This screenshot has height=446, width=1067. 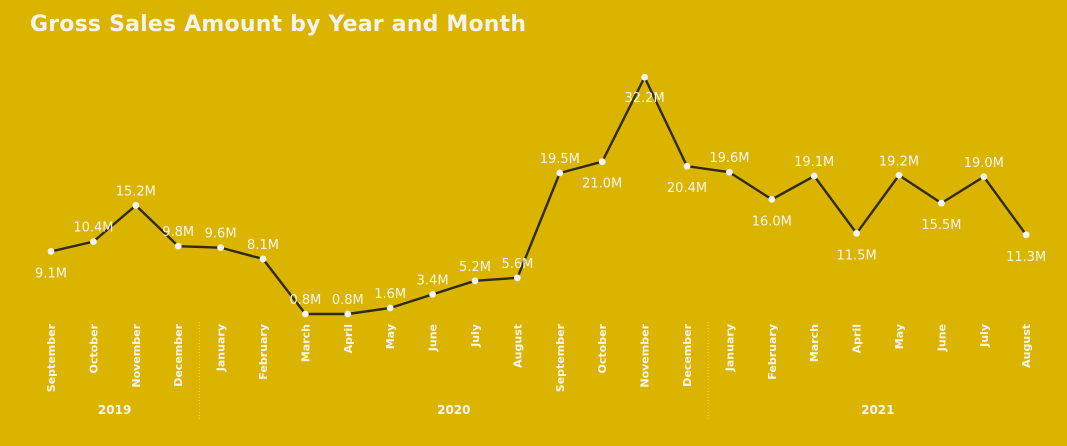 I want to click on data-label: 5.6M, so click(x=517, y=264).